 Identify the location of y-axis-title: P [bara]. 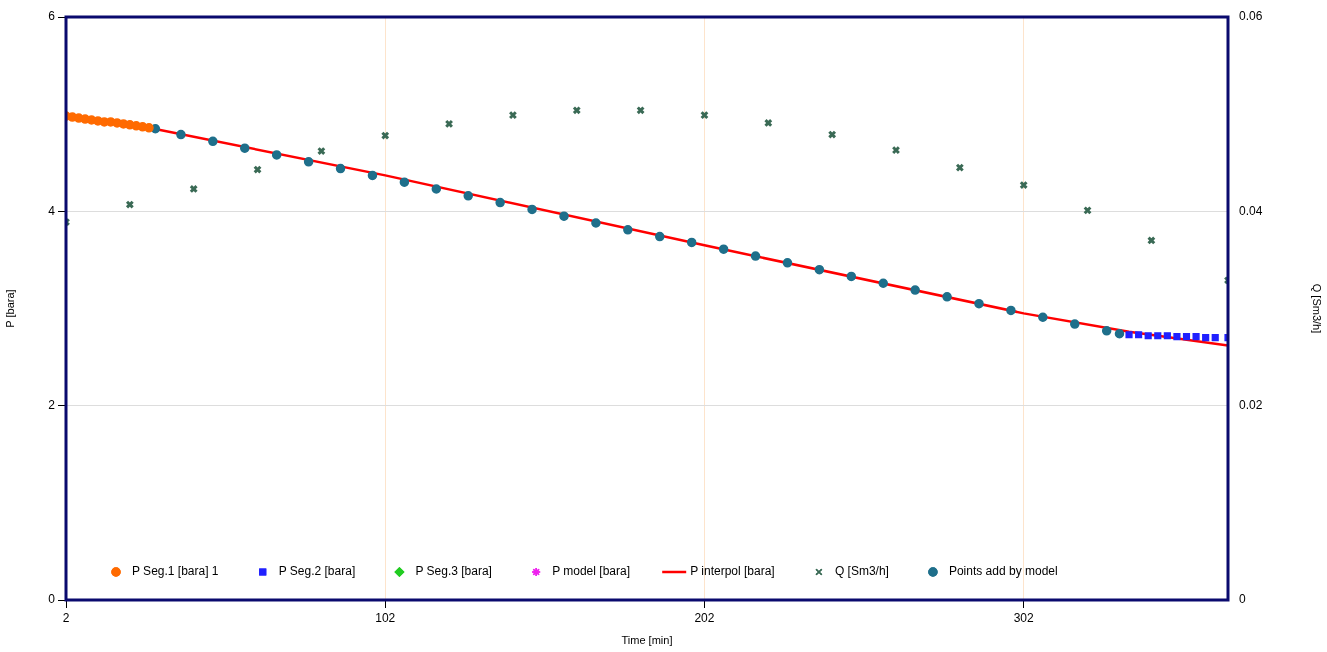
(9, 308).